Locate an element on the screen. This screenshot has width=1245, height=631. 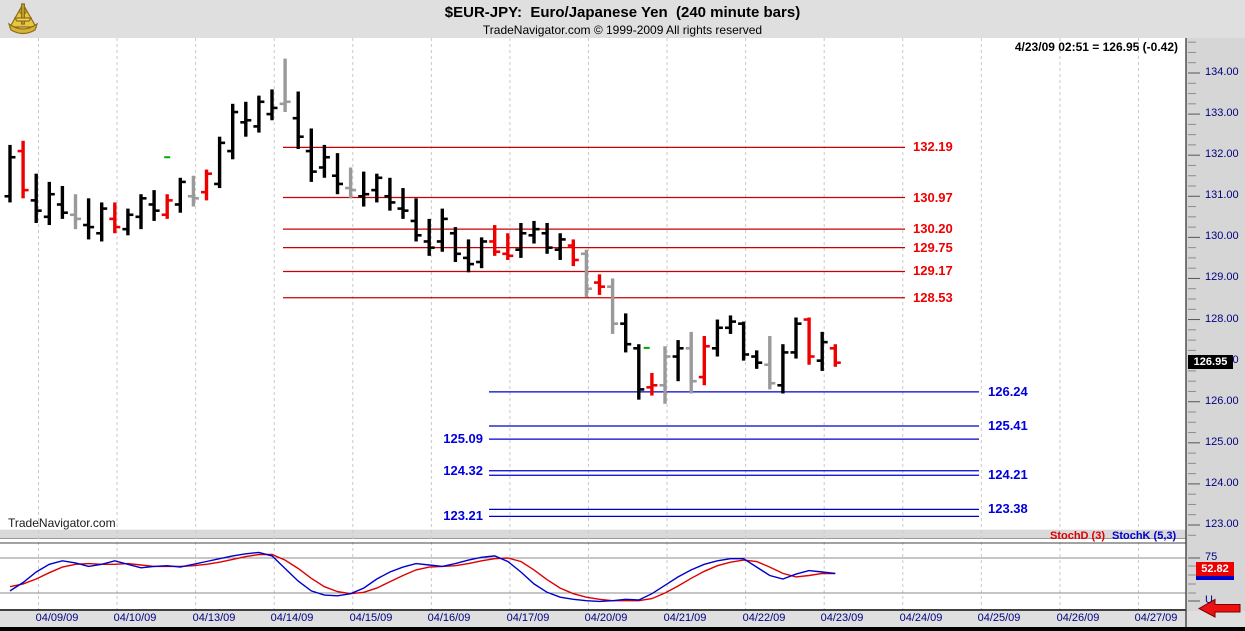
date-axis-label: 04/10/09 is located at coordinates (135, 618).